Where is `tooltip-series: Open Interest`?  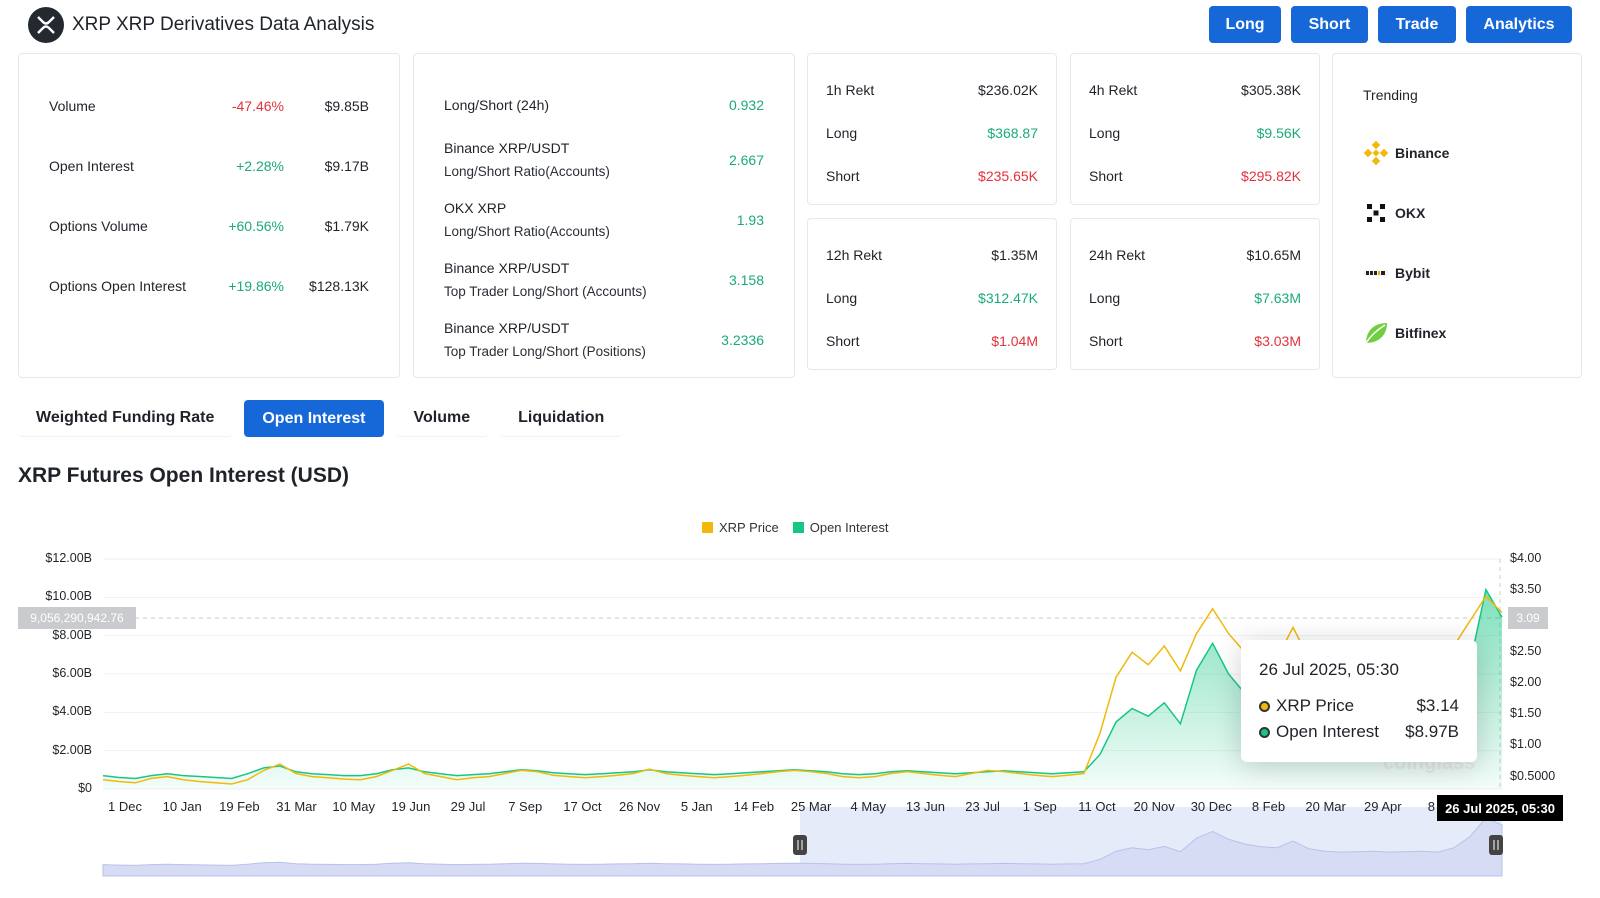
tooltip-series: Open Interest is located at coordinates (1319, 732).